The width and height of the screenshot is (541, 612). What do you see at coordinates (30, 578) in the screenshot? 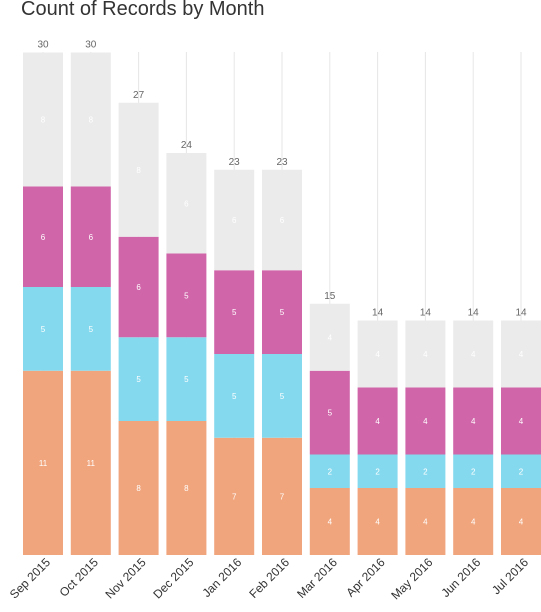
I see `x-tick-label: Sep 2015` at bounding box center [30, 578].